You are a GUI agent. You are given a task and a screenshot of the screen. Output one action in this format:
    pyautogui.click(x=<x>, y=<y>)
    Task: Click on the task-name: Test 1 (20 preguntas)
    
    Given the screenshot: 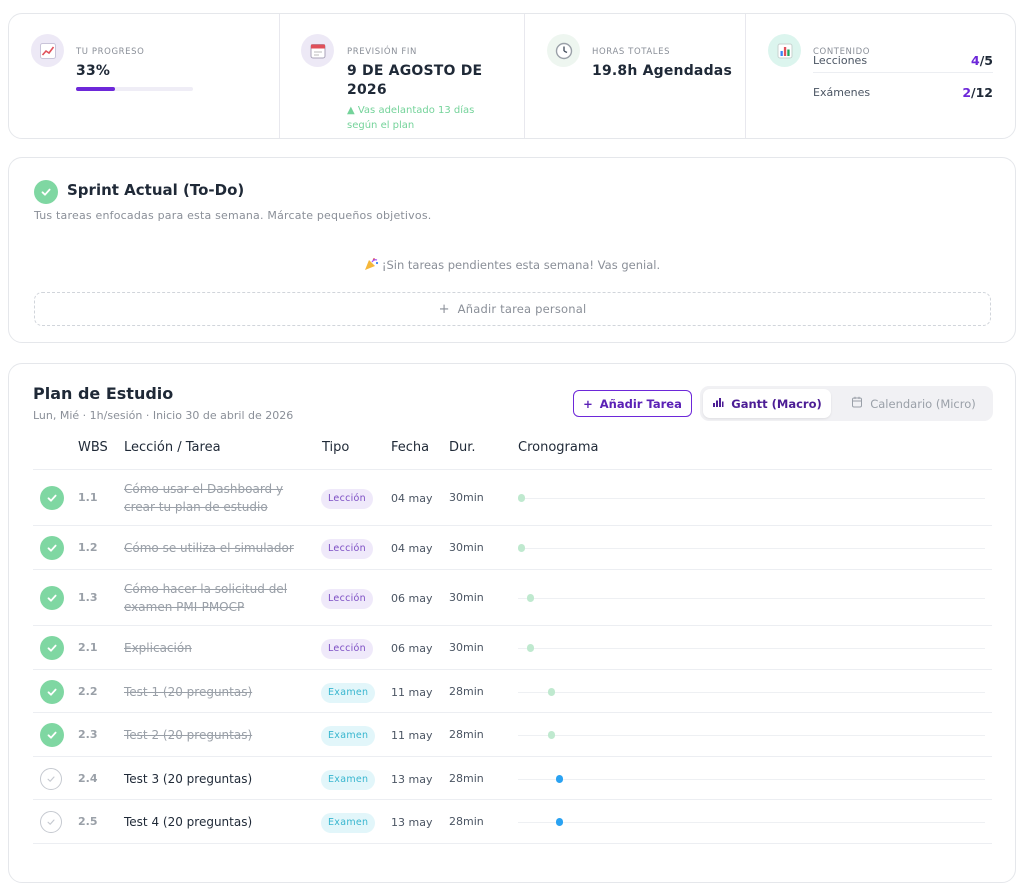 What is the action you would take?
    pyautogui.click(x=188, y=691)
    